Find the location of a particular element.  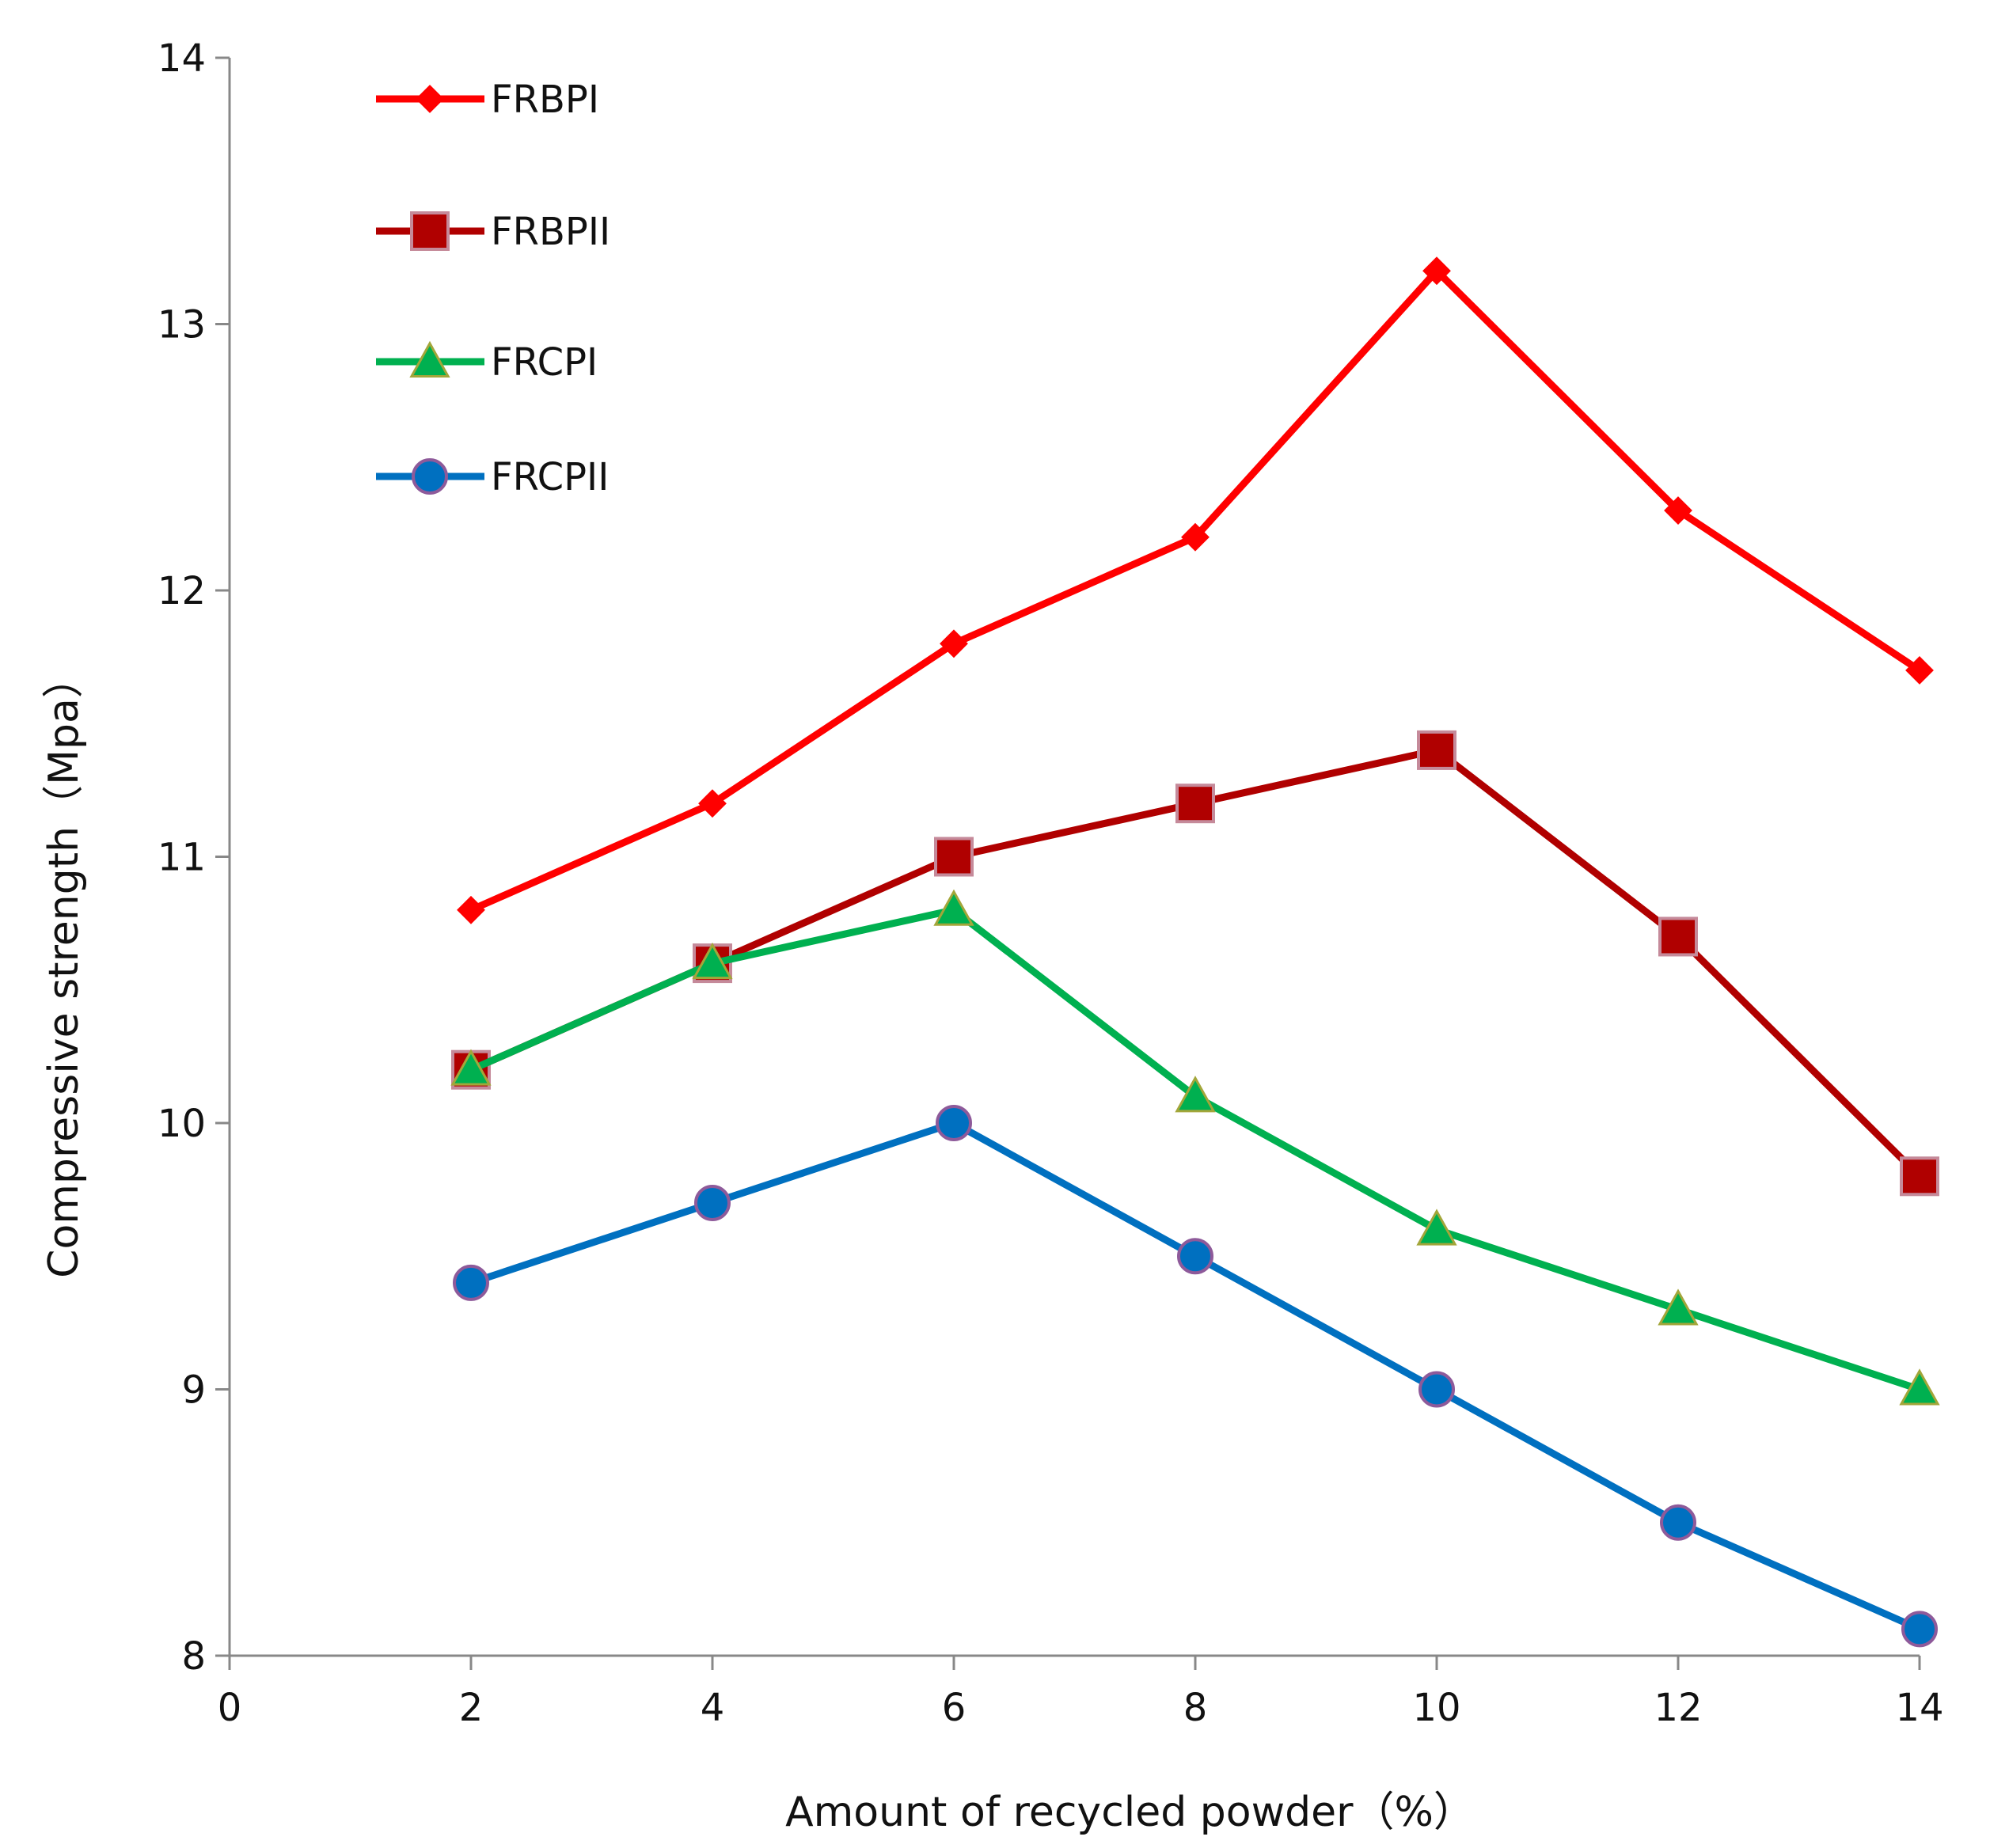

x-tick-label: 14 is located at coordinates (1919, 1708).